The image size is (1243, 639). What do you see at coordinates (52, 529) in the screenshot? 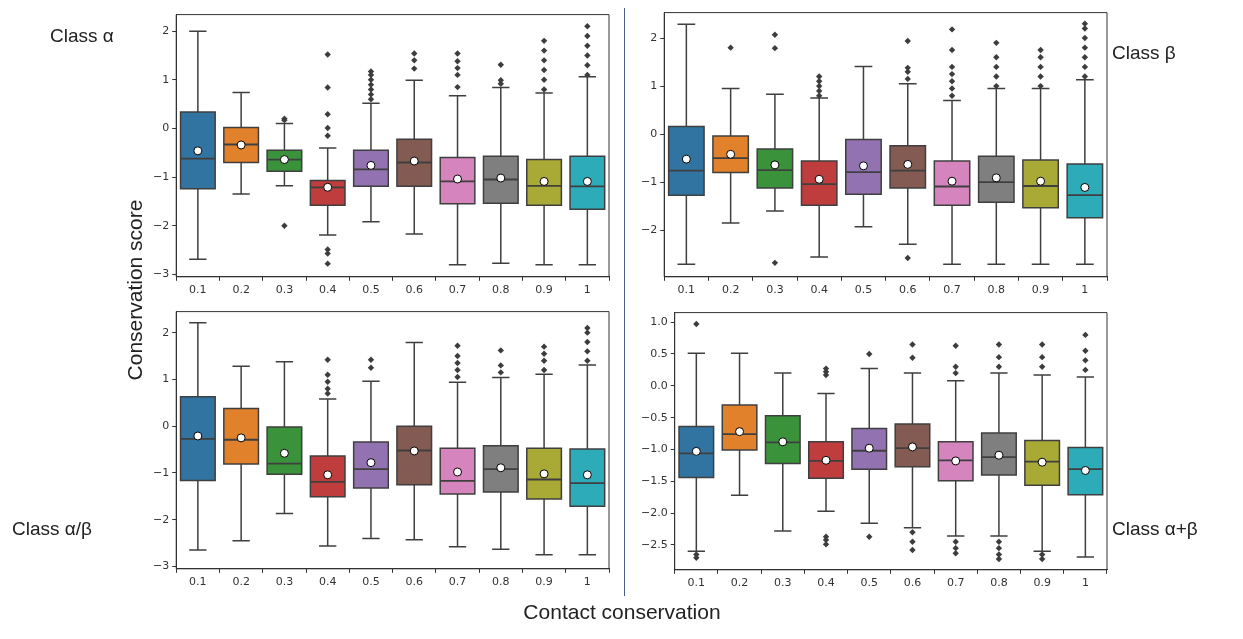
I see `text: Class α/β` at bounding box center [52, 529].